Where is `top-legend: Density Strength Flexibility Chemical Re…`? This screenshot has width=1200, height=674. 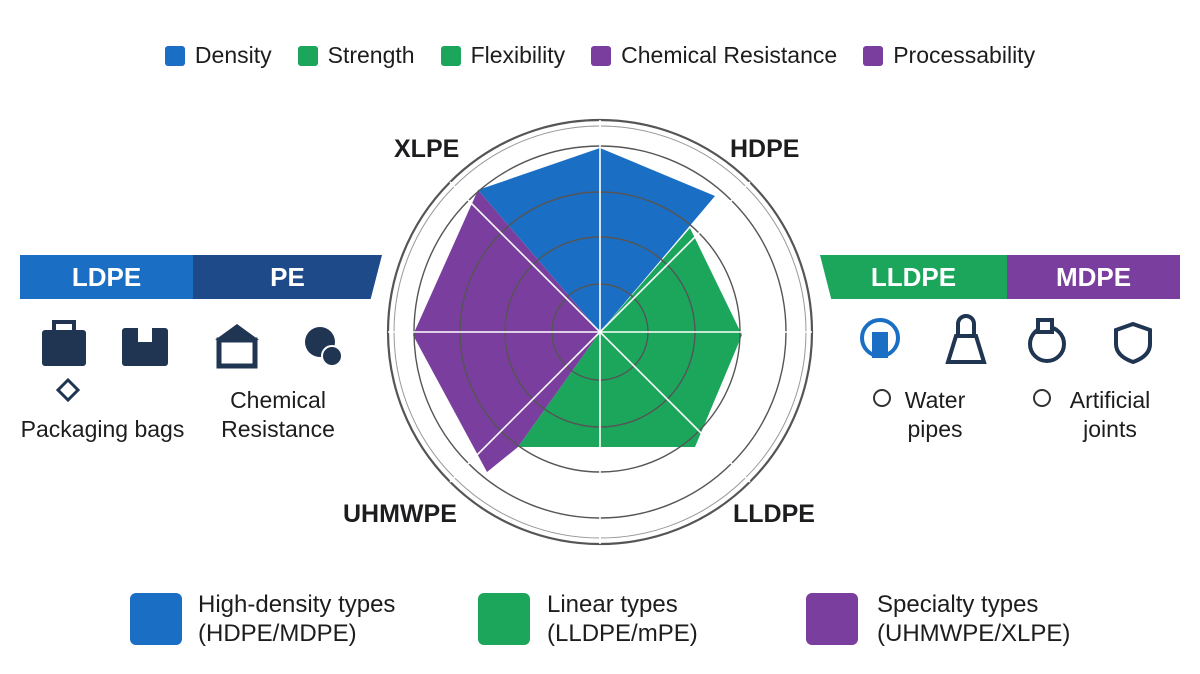
top-legend: Density Strength Flexibility Chemical Re… is located at coordinates (600, 55).